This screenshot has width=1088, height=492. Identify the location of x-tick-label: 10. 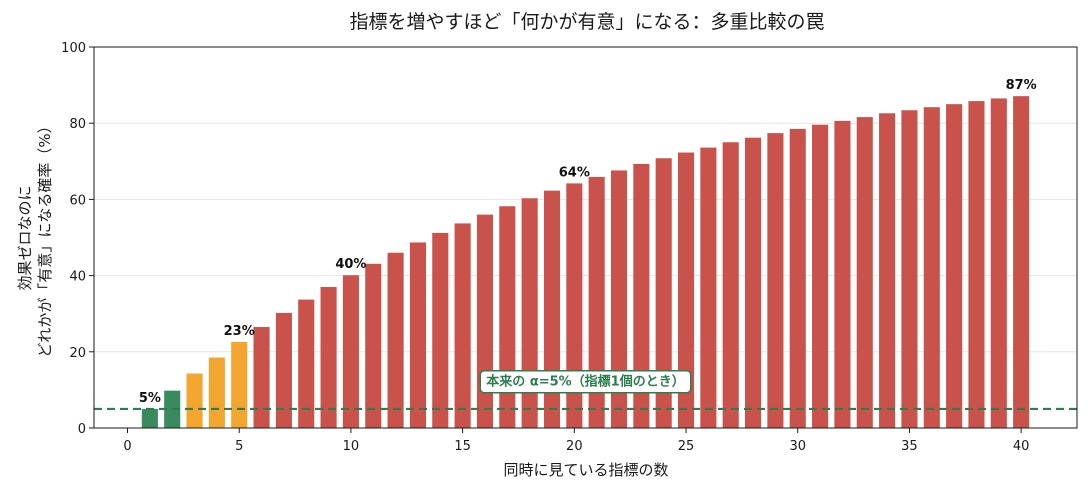
(351, 446).